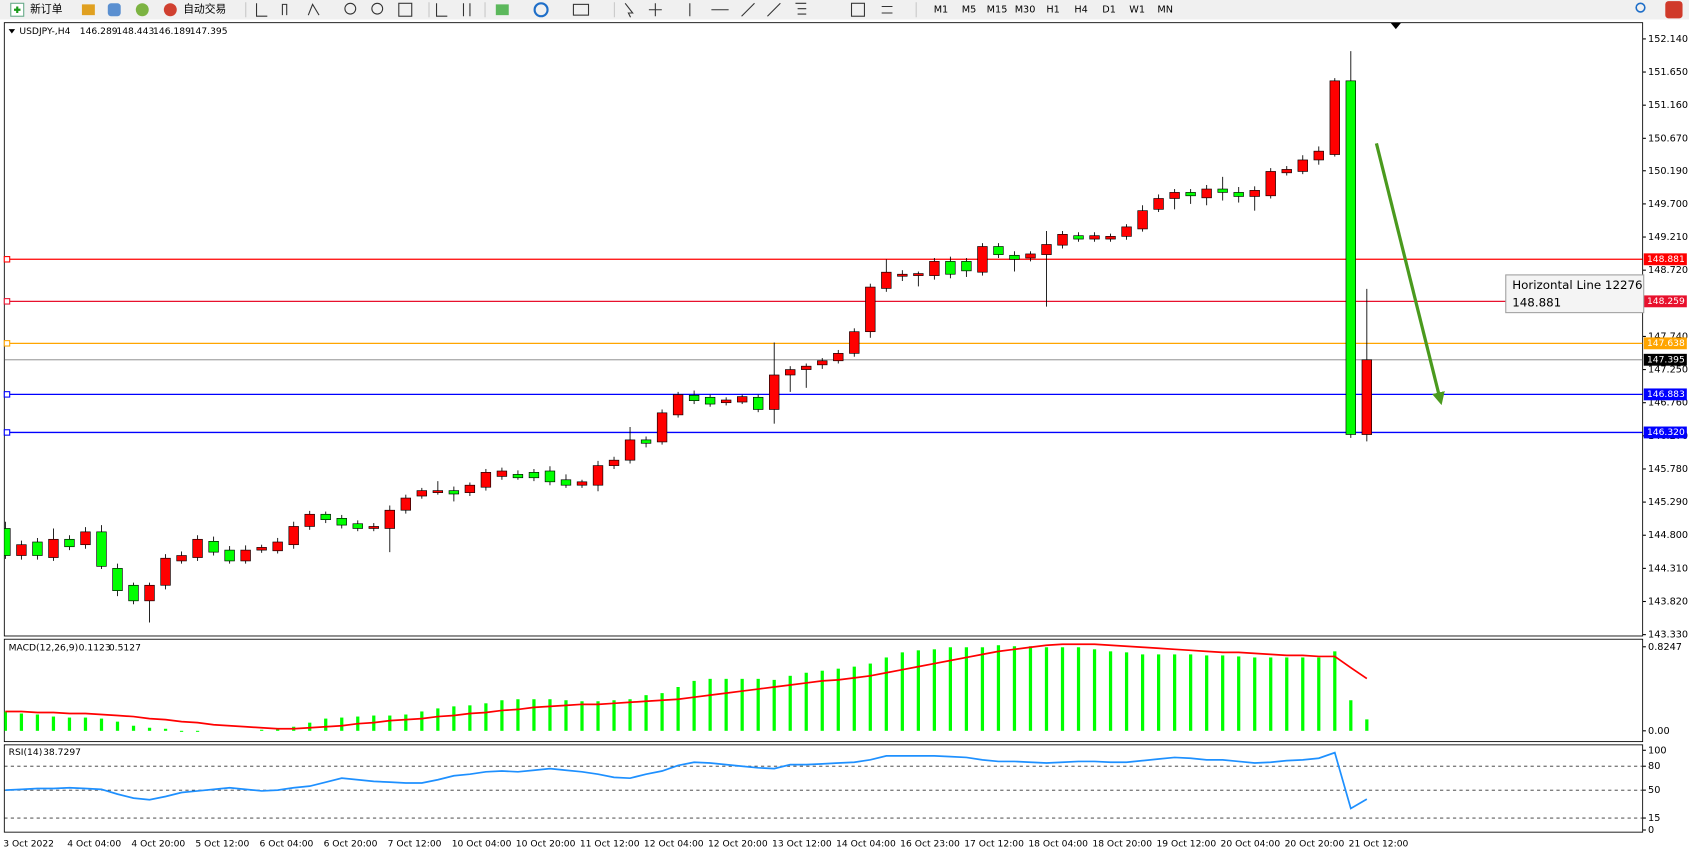  Describe the element at coordinates (686, 780) in the screenshot. I see `rsi-line` at that location.